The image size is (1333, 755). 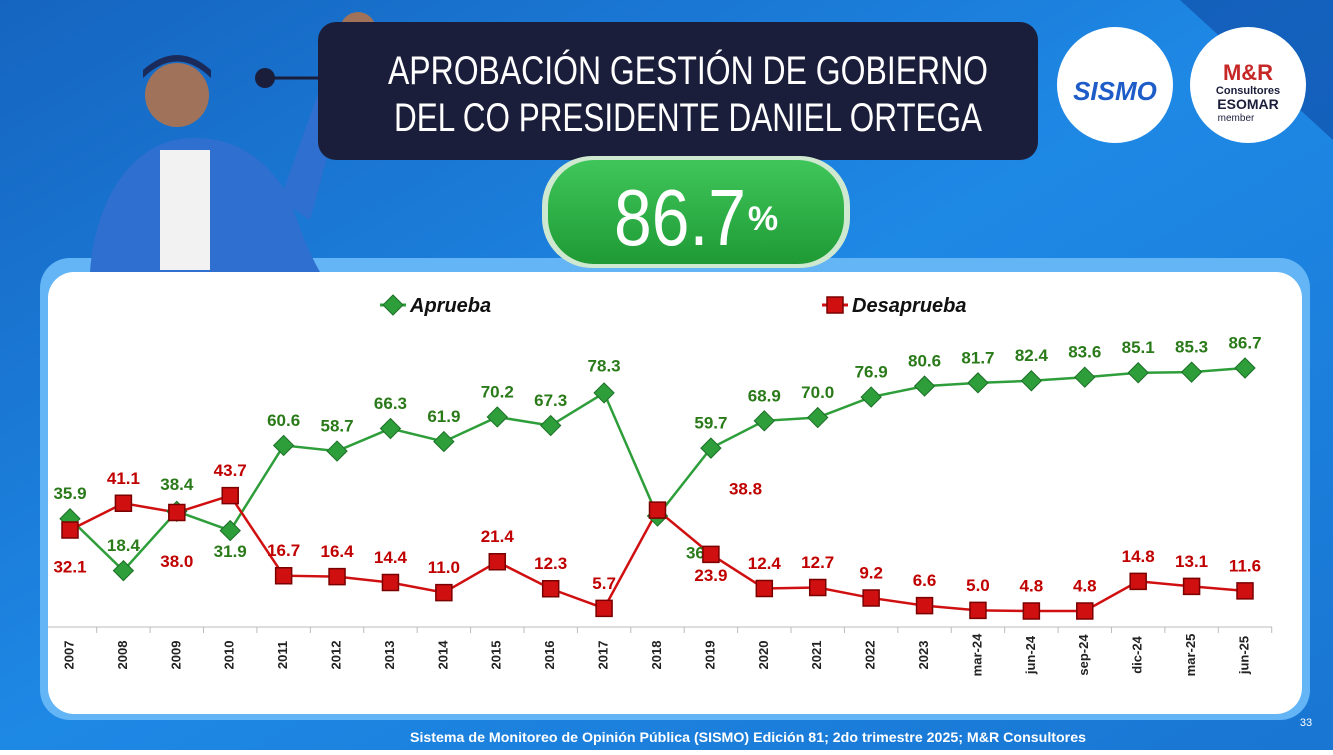 What do you see at coordinates (977, 357) in the screenshot?
I see `data-label: 81.7` at bounding box center [977, 357].